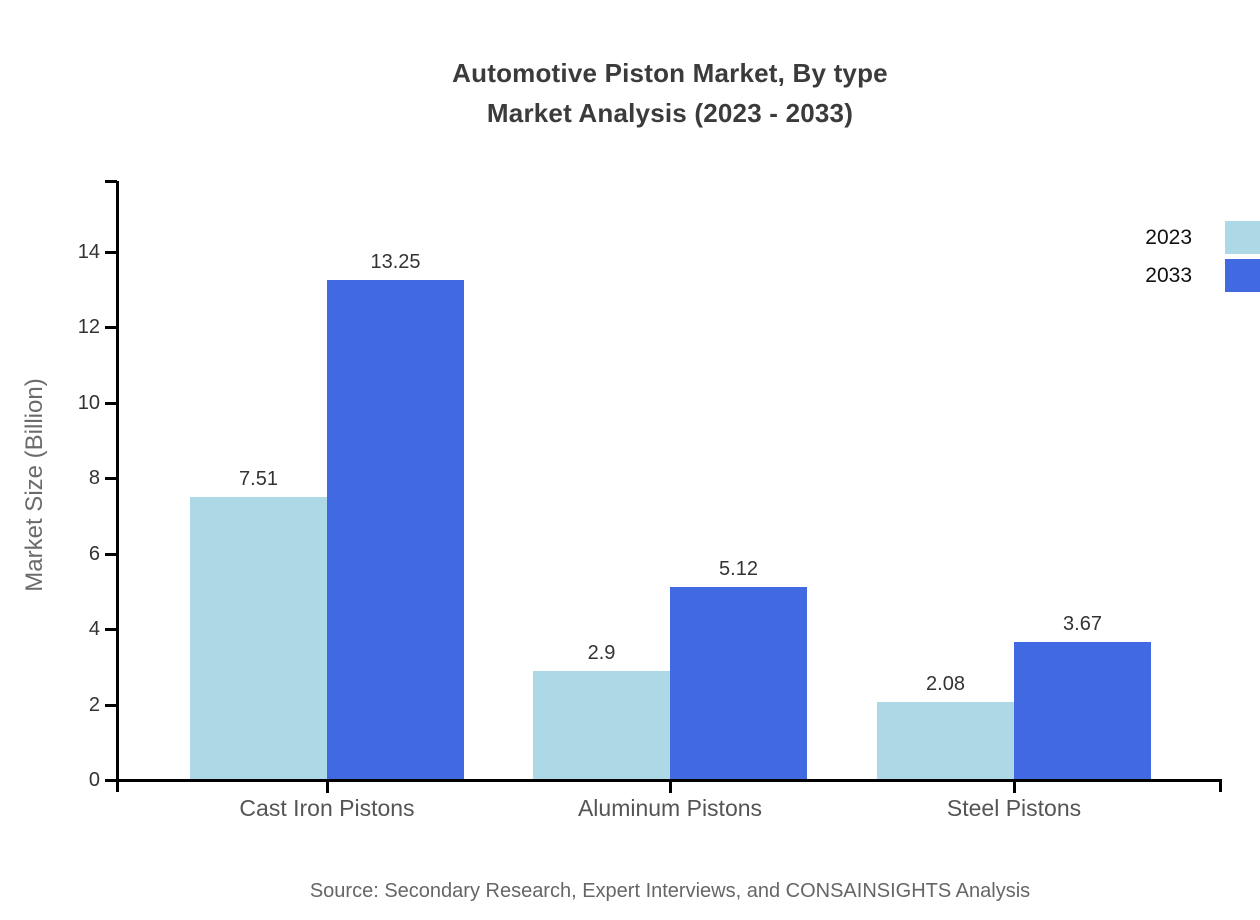 The image size is (1260, 920). Describe the element at coordinates (258, 638) in the screenshot. I see `bar-2023-cast-iron-pistons` at that location.